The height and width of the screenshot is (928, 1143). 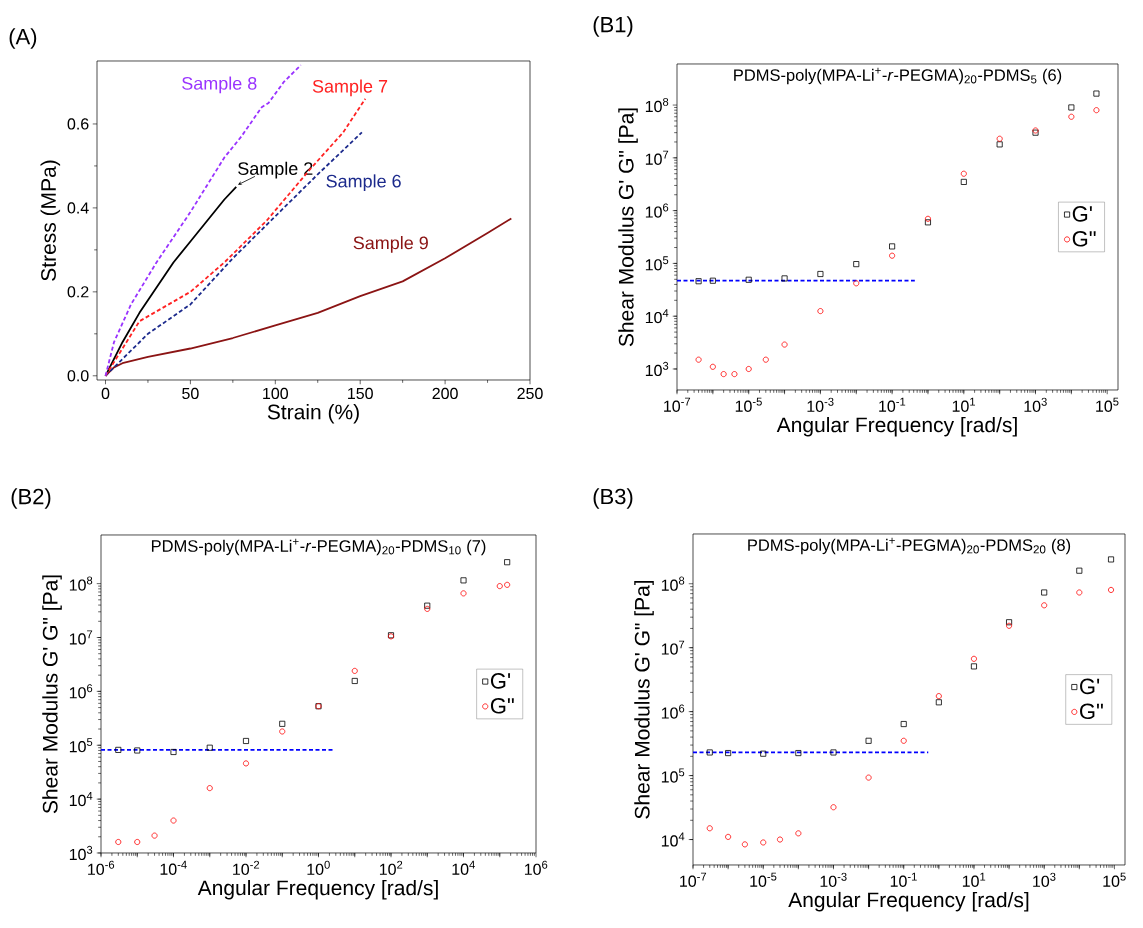 What do you see at coordinates (360, 393) in the screenshot?
I see `x-tick-label: 150` at bounding box center [360, 393].